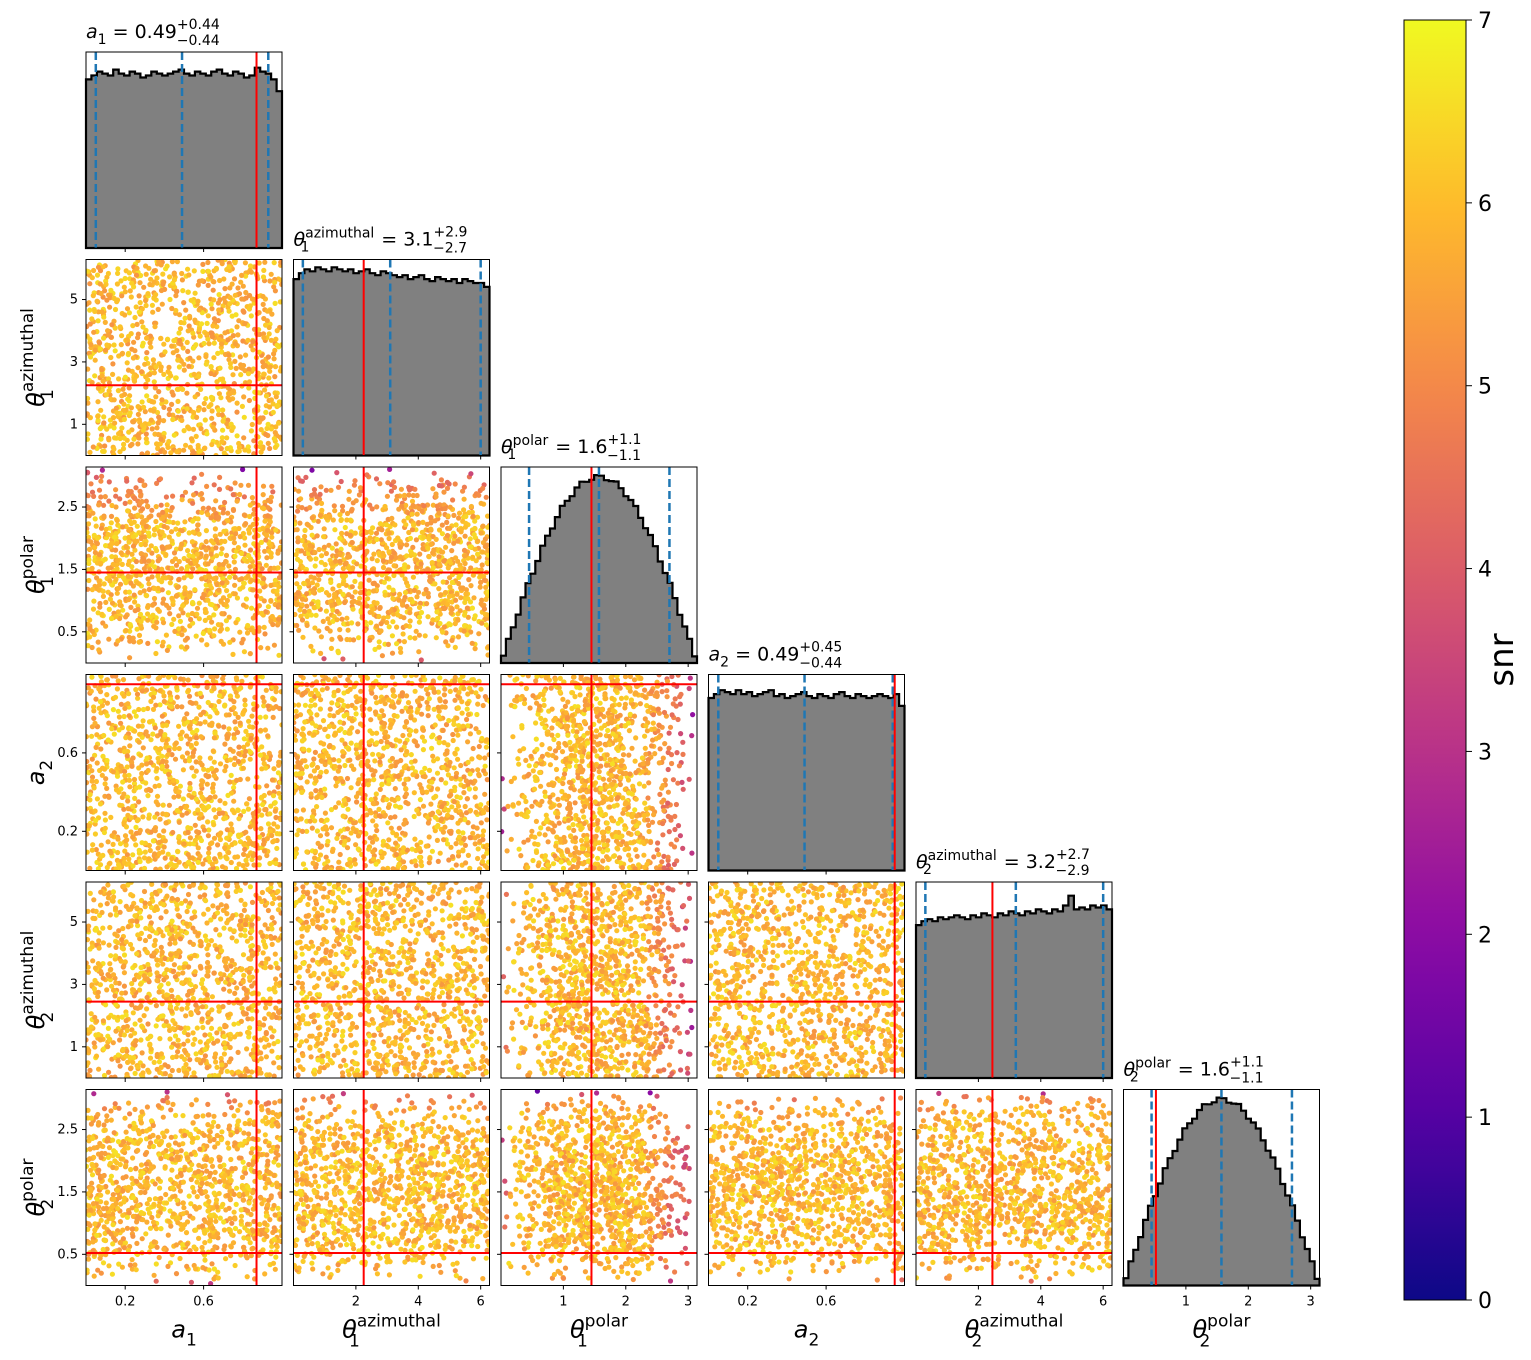 The image size is (1531, 1360). Describe the element at coordinates (67, 507) in the screenshot. I see `y-tick-label: 2.5` at that location.